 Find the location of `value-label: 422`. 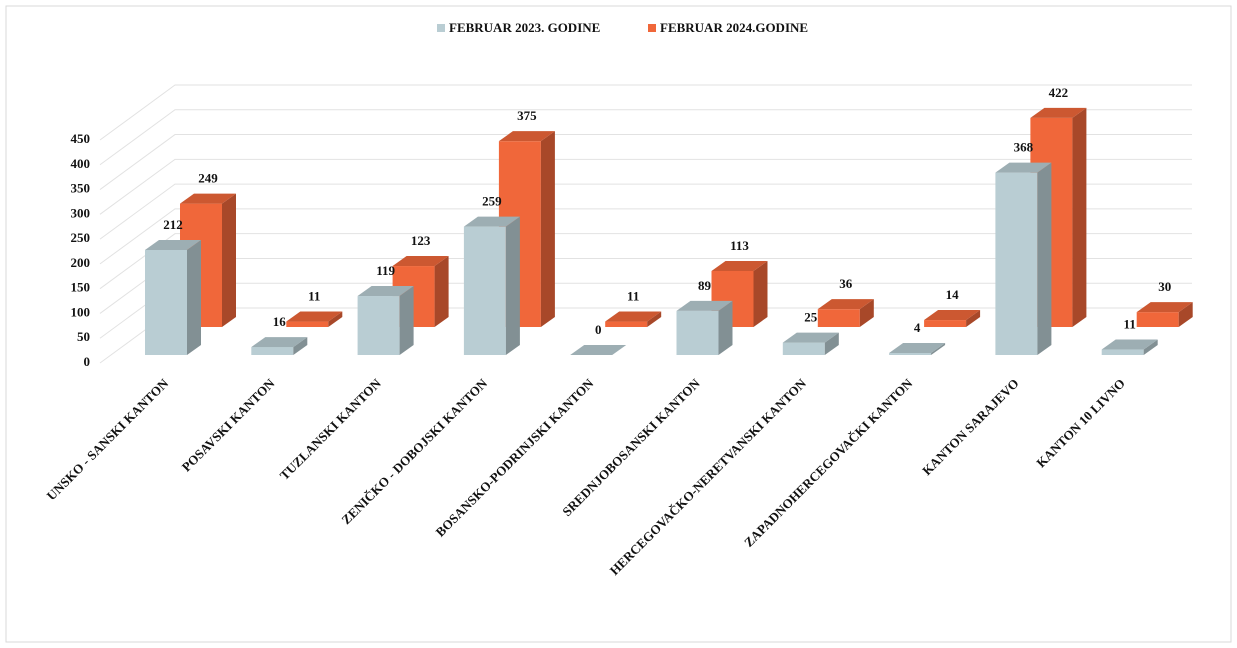

value-label: 422 is located at coordinates (1059, 92).